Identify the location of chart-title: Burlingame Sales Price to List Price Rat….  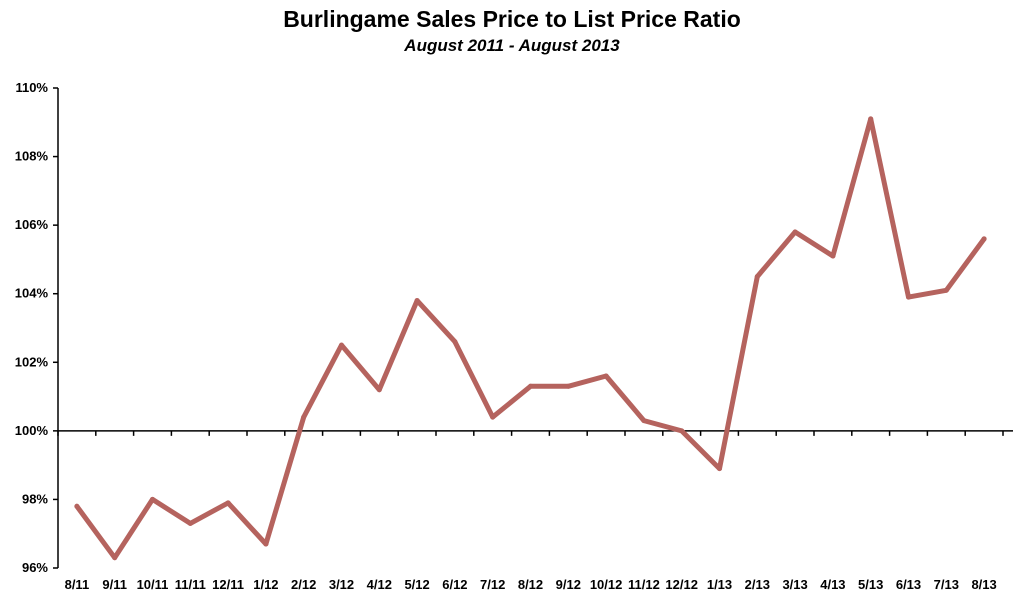
(512, 19).